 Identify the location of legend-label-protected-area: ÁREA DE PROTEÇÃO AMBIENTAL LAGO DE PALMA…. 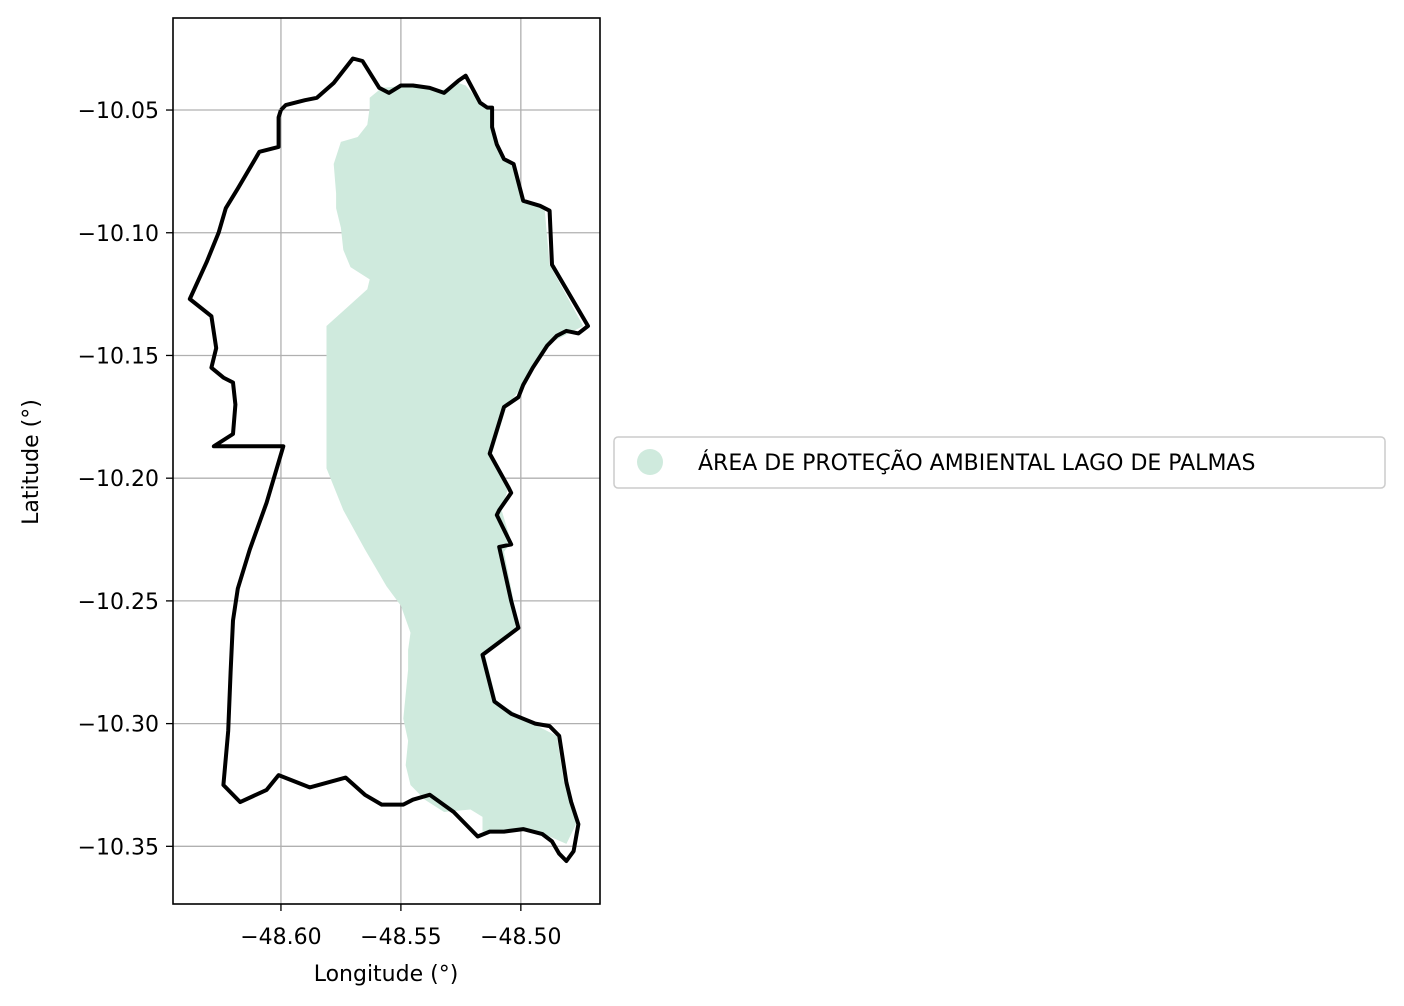
(976, 462).